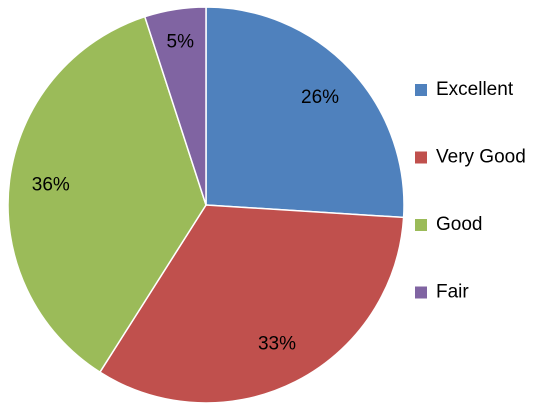  Describe the element at coordinates (175, 106) in the screenshot. I see `pie-slice` at that location.